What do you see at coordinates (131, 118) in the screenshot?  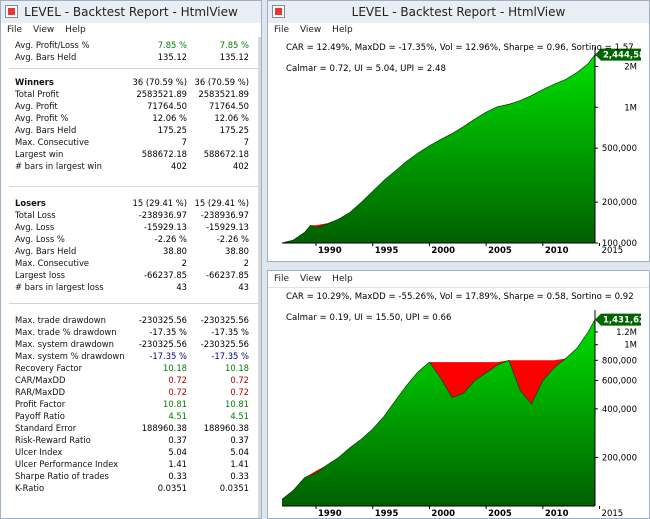 I see `report-row: Avg. Profit % 12.06 % 12.06 %` at bounding box center [131, 118].